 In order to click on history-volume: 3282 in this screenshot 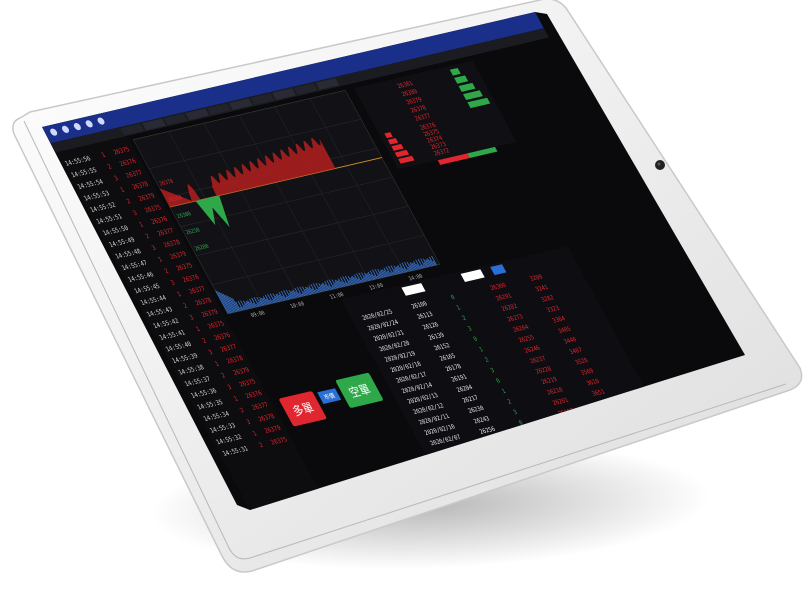, I will do `click(547, 299)`.